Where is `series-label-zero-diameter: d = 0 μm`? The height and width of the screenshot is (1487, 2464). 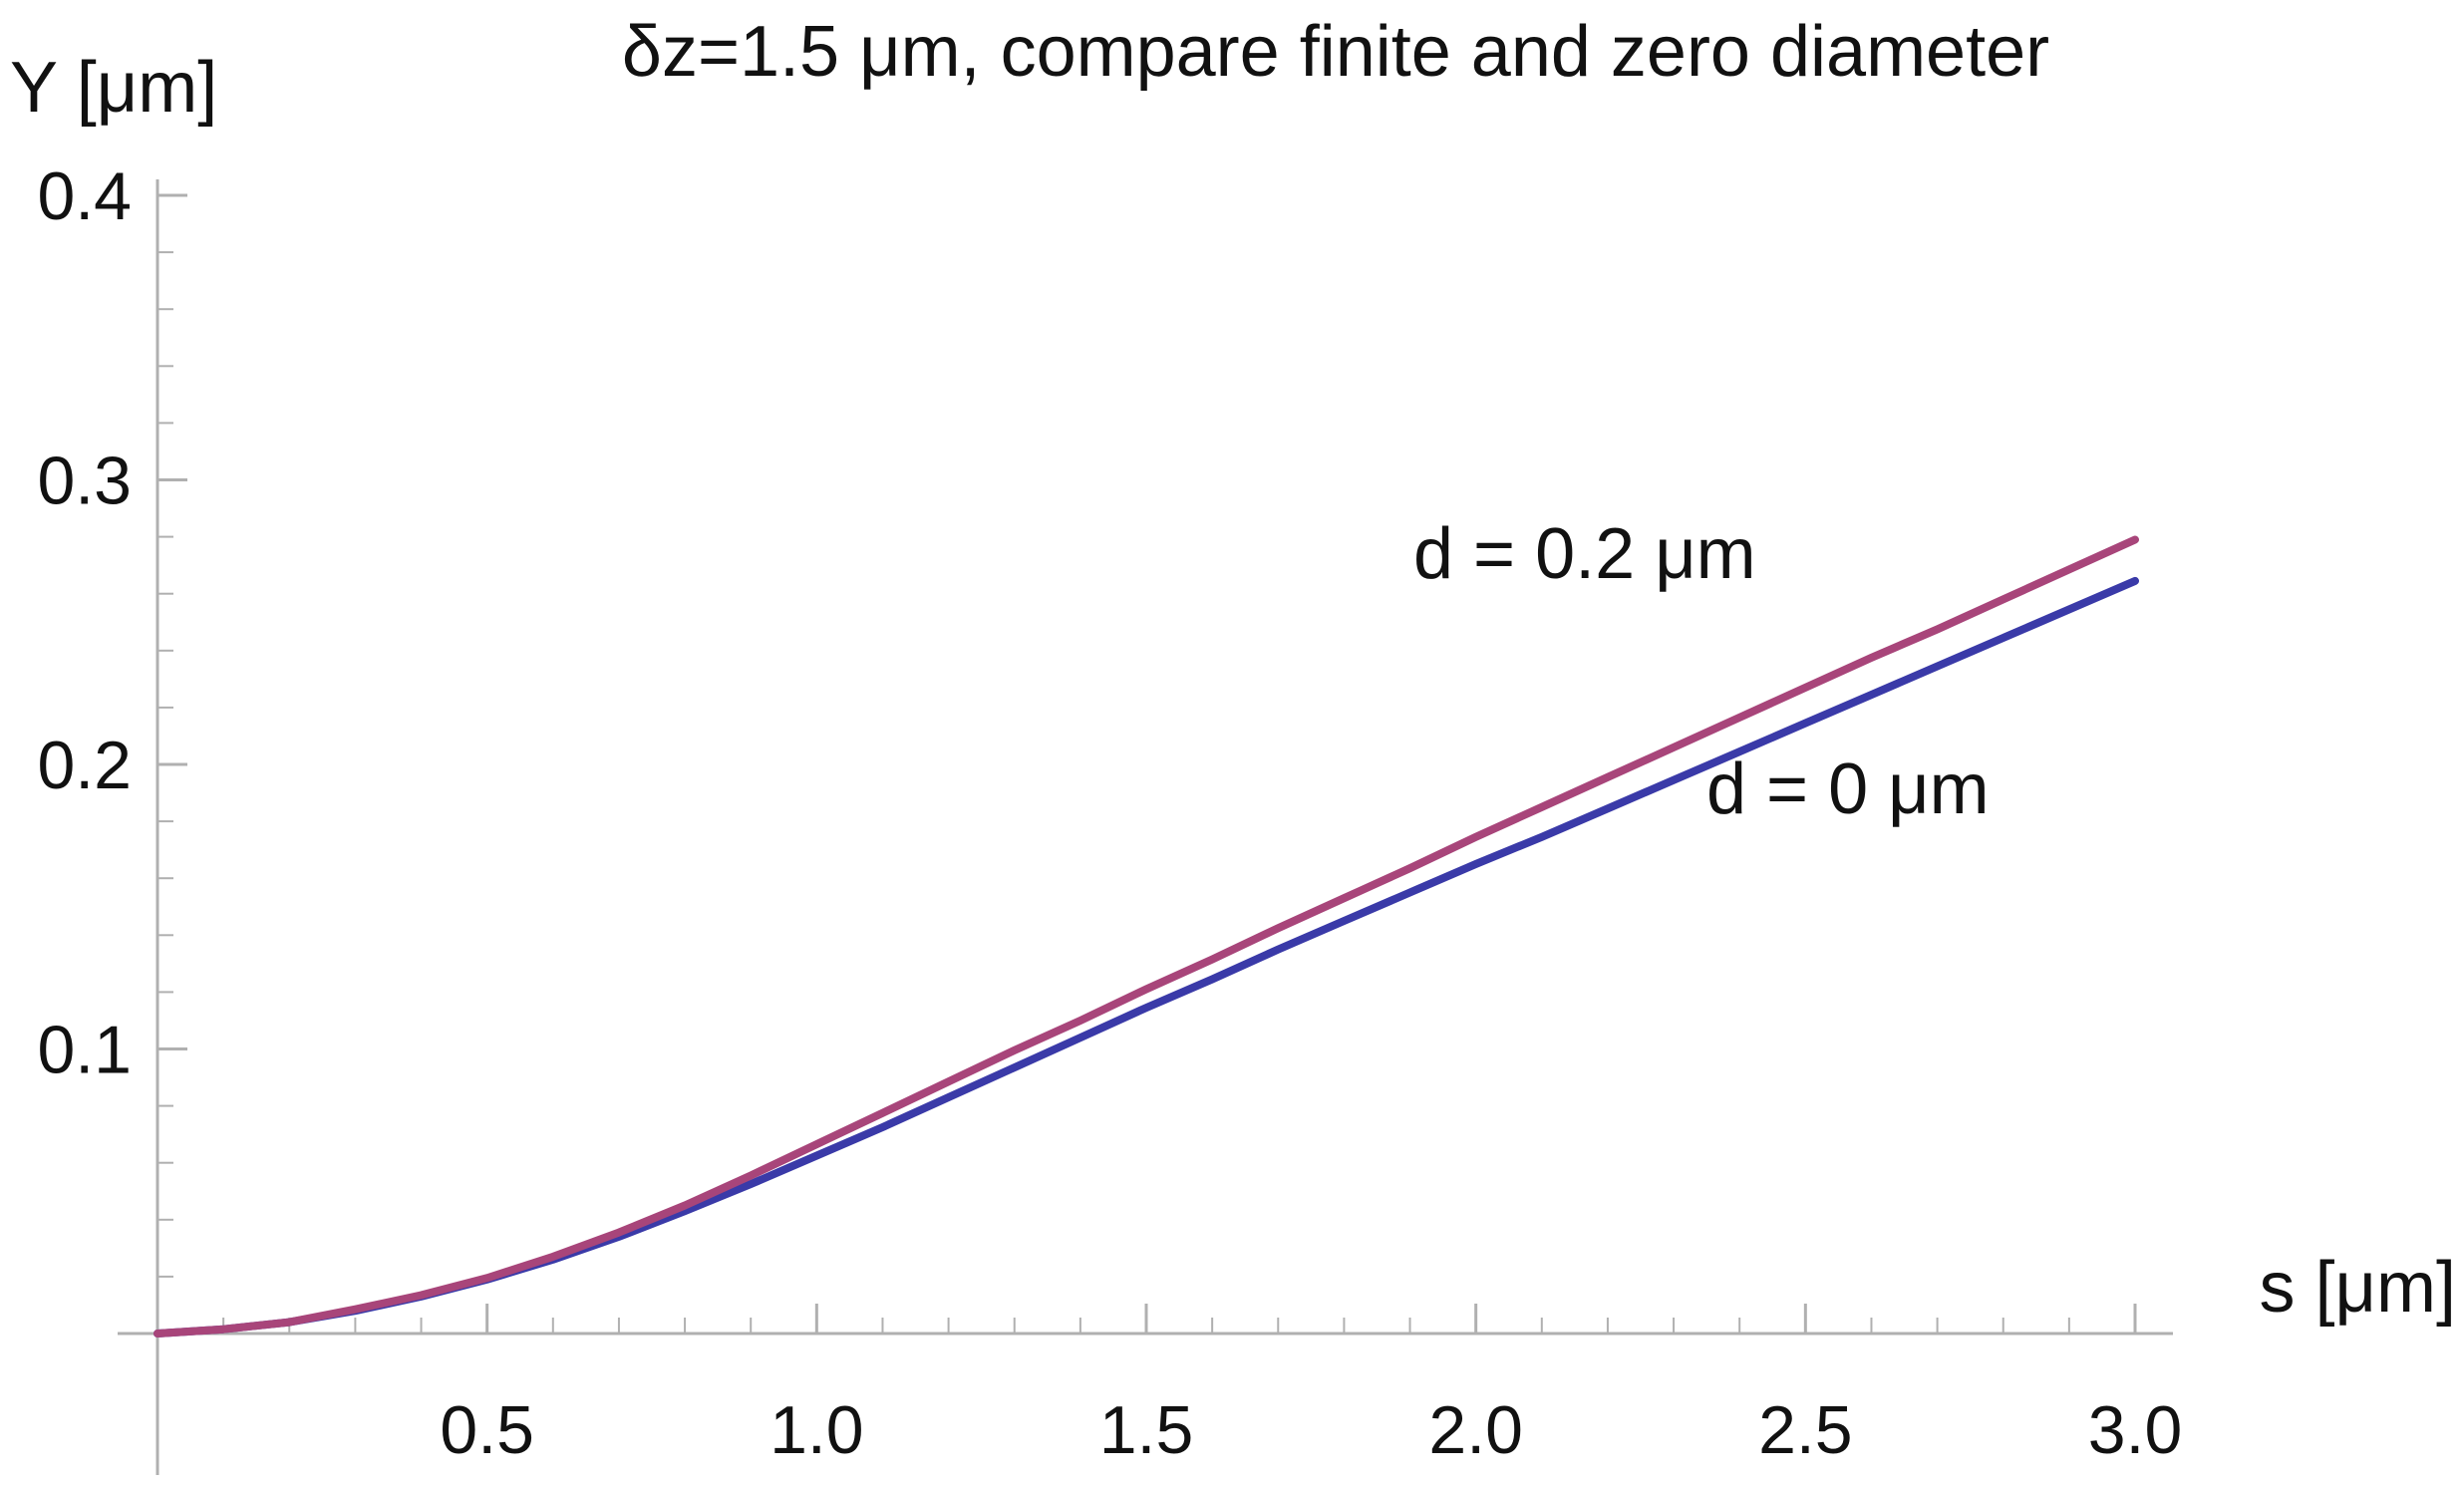
series-label-zero-diameter: d = 0 μm is located at coordinates (1848, 789).